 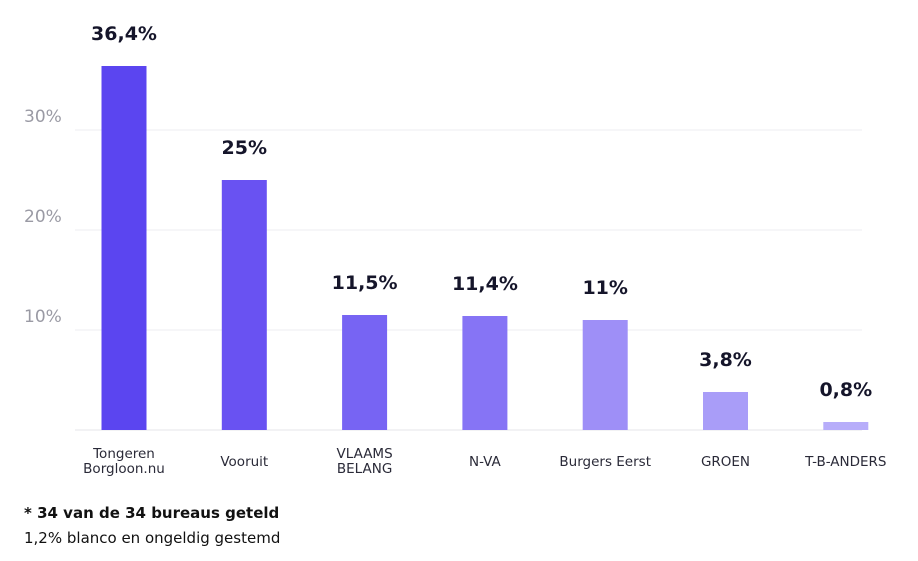 I want to click on x-tick-label: BELANG, so click(x=364, y=469).